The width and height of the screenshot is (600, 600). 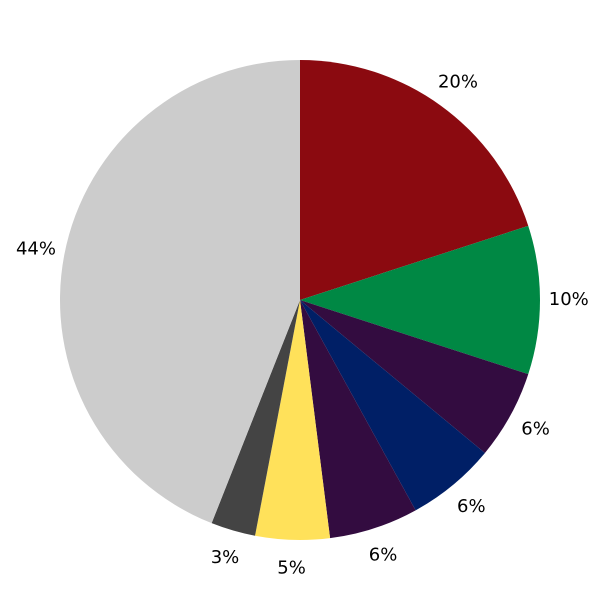 What do you see at coordinates (225, 557) in the screenshot?
I see `slice-label: 3%` at bounding box center [225, 557].